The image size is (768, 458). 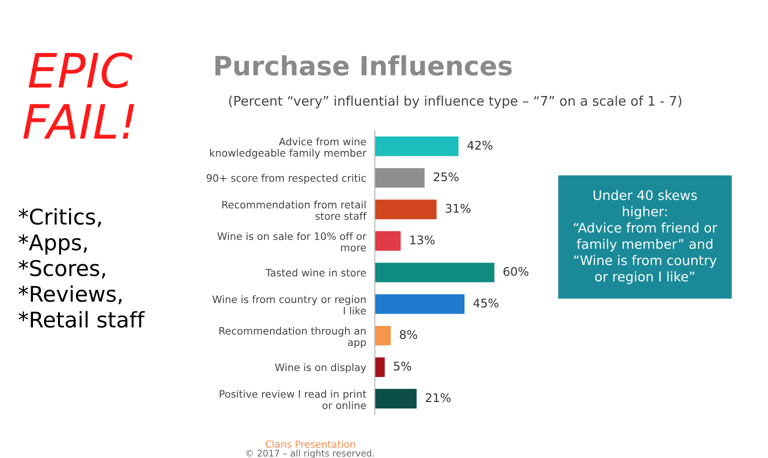 What do you see at coordinates (455, 102) in the screenshot?
I see `chart-subtitle: (Percent “very” influential by influence type – “7” on a scale of 1 - 7)` at bounding box center [455, 102].